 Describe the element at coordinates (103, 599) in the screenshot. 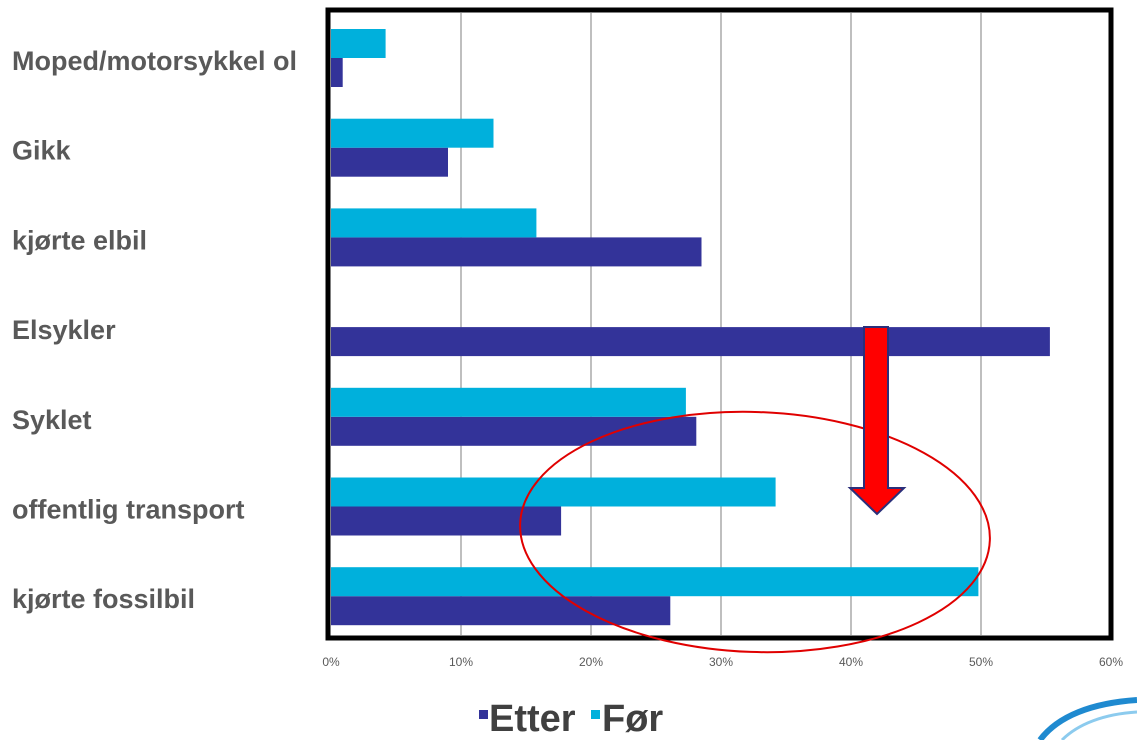

I see `category-label-kjorte-fossilbil: kjørte fossilbil` at that location.